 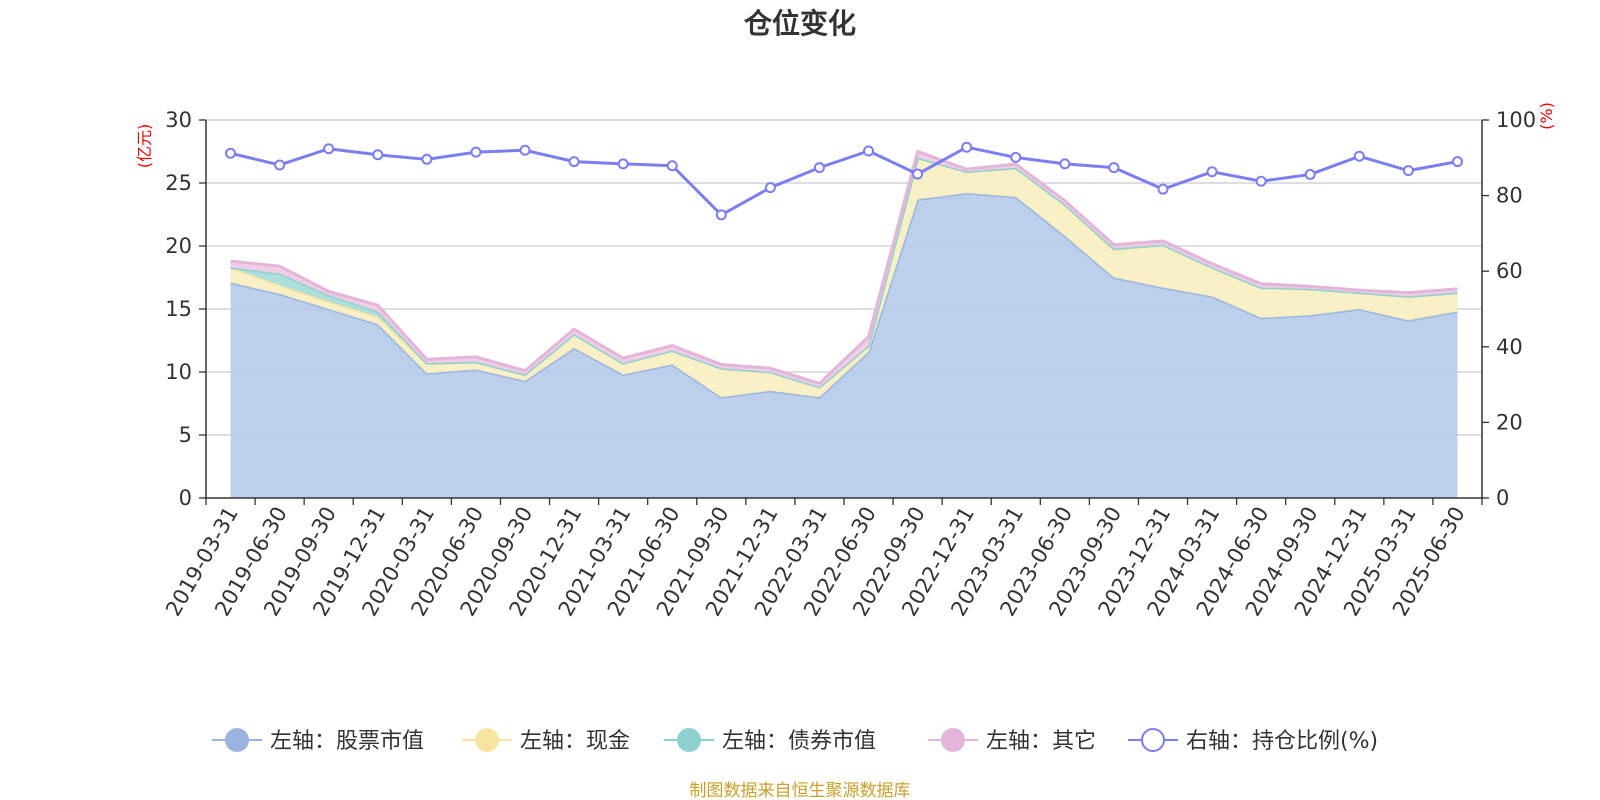 What do you see at coordinates (1509, 271) in the screenshot?
I see `right-tick-label: 60` at bounding box center [1509, 271].